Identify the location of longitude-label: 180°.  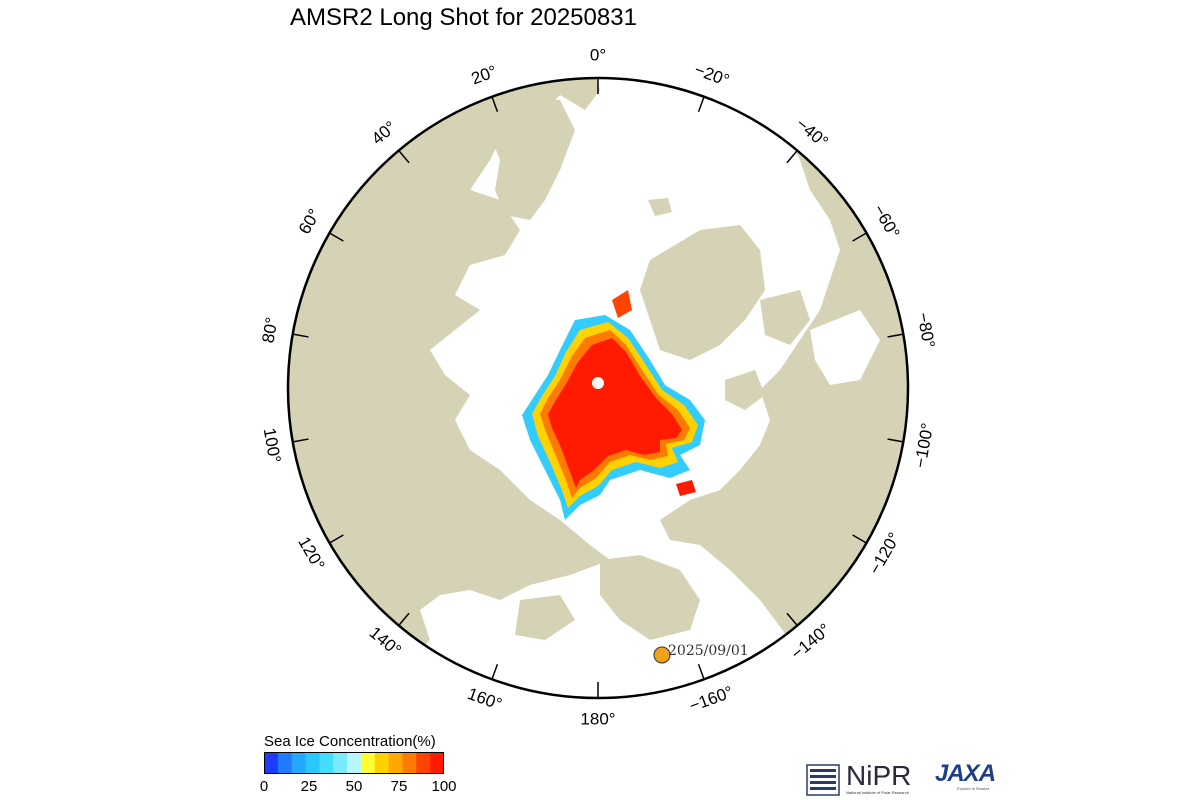
(597, 718).